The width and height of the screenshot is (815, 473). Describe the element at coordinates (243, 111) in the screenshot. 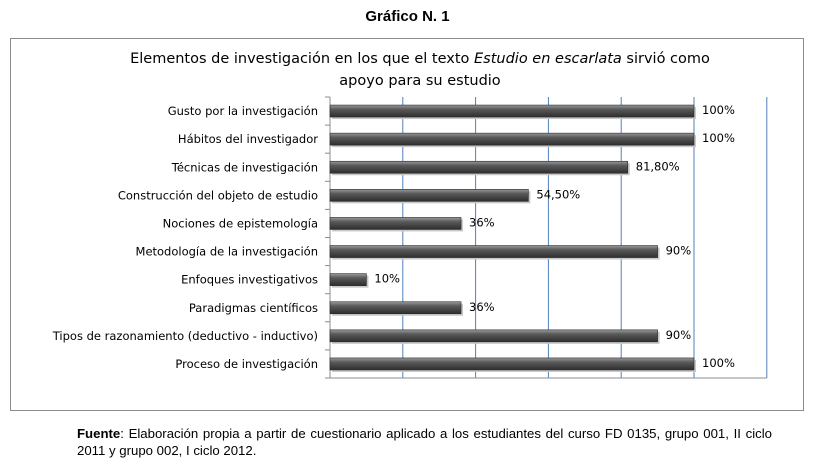

I see `category-label: Gusto por la investigación` at that location.